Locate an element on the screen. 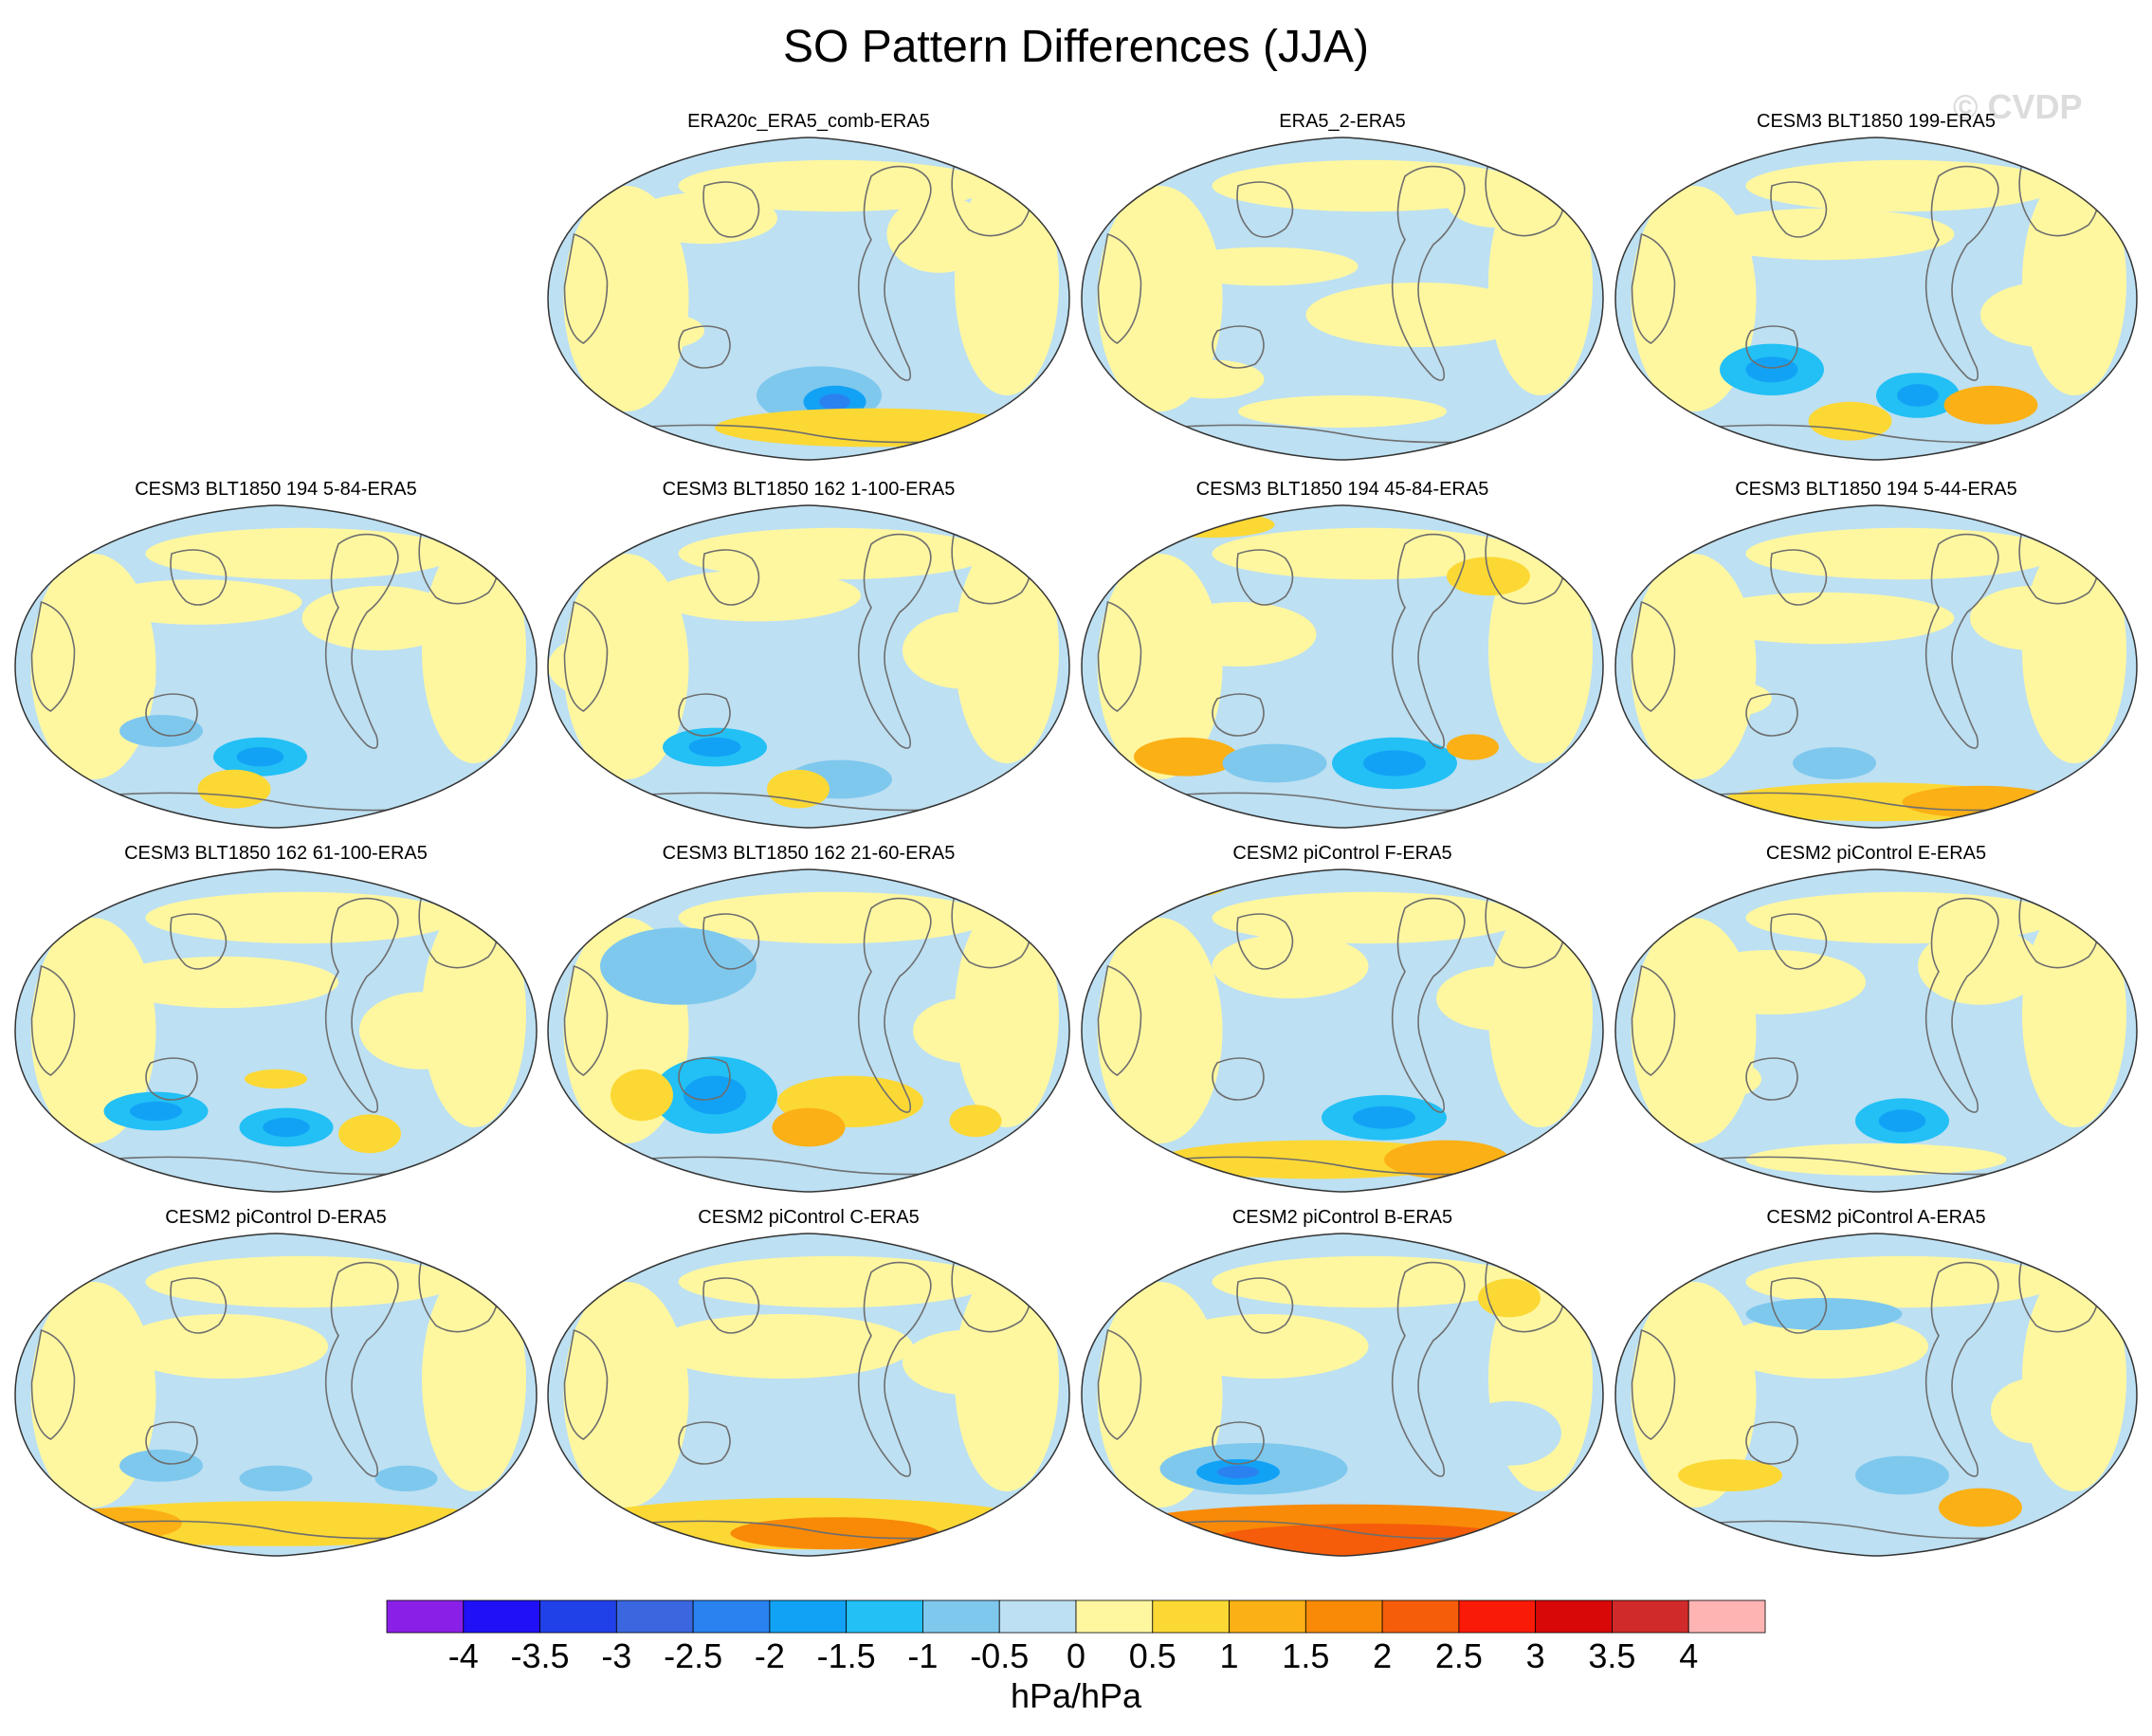  colorbar-tick-label: -3.5 is located at coordinates (540, 1655).